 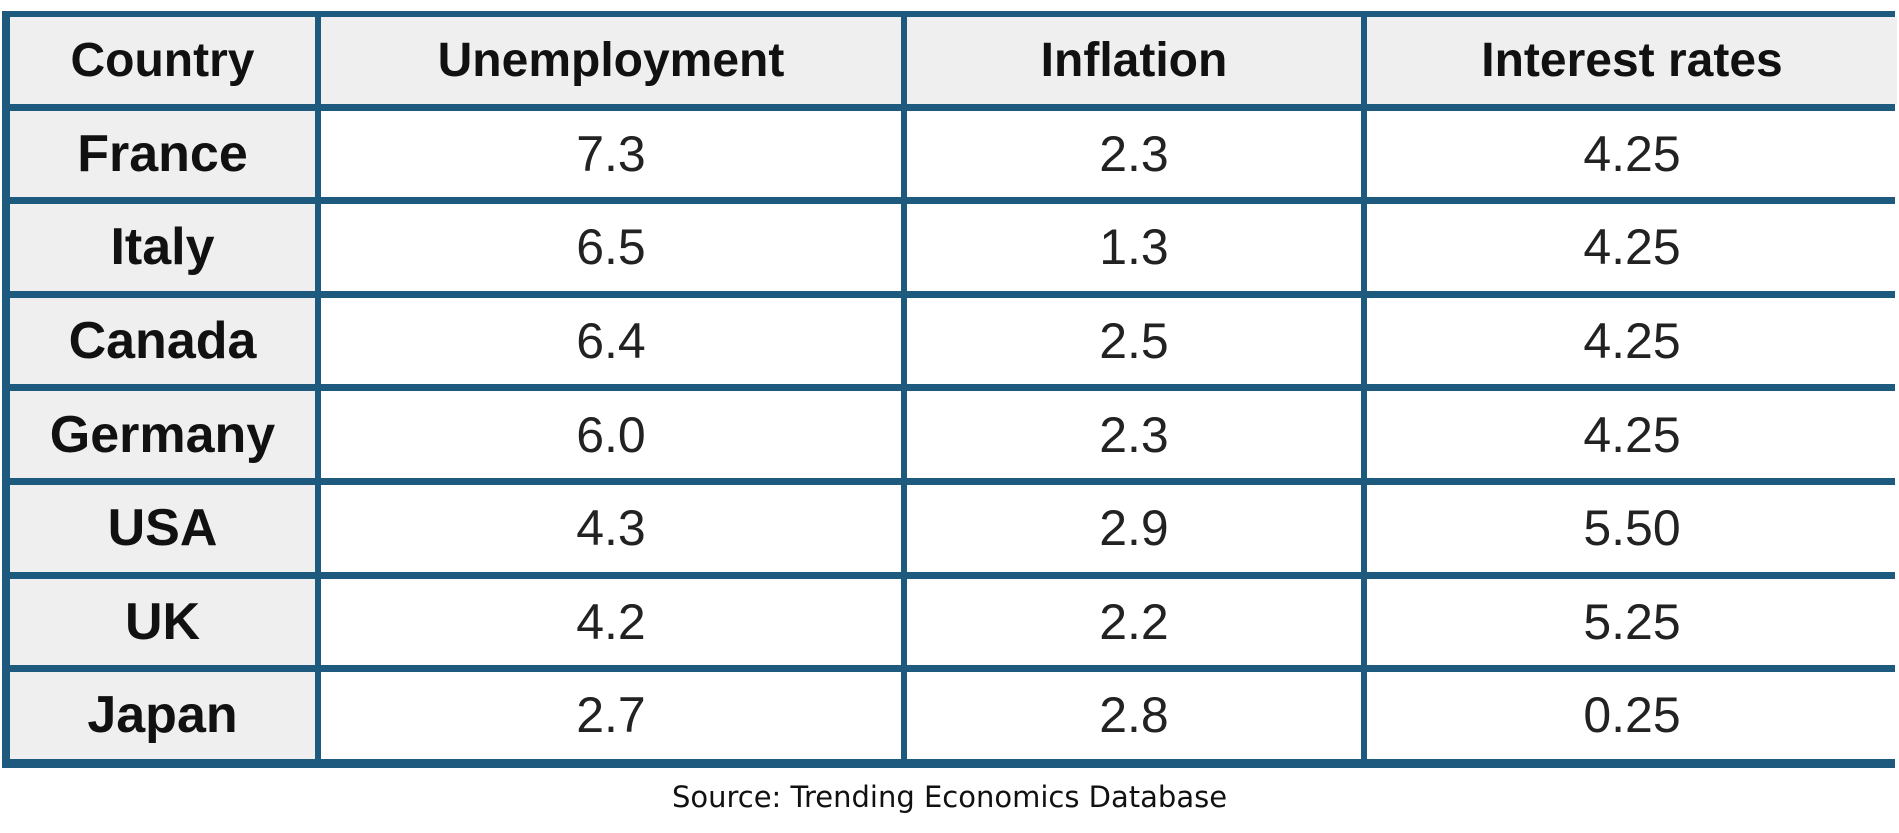 What do you see at coordinates (1632, 60) in the screenshot?
I see `column-header: Interest rates` at bounding box center [1632, 60].